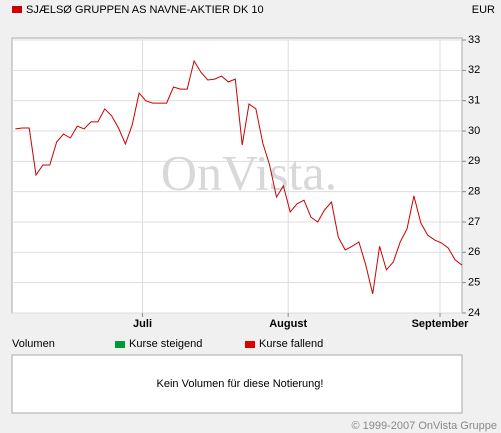  What do you see at coordinates (288, 324) in the screenshot?
I see `x-tick-label: August` at bounding box center [288, 324].